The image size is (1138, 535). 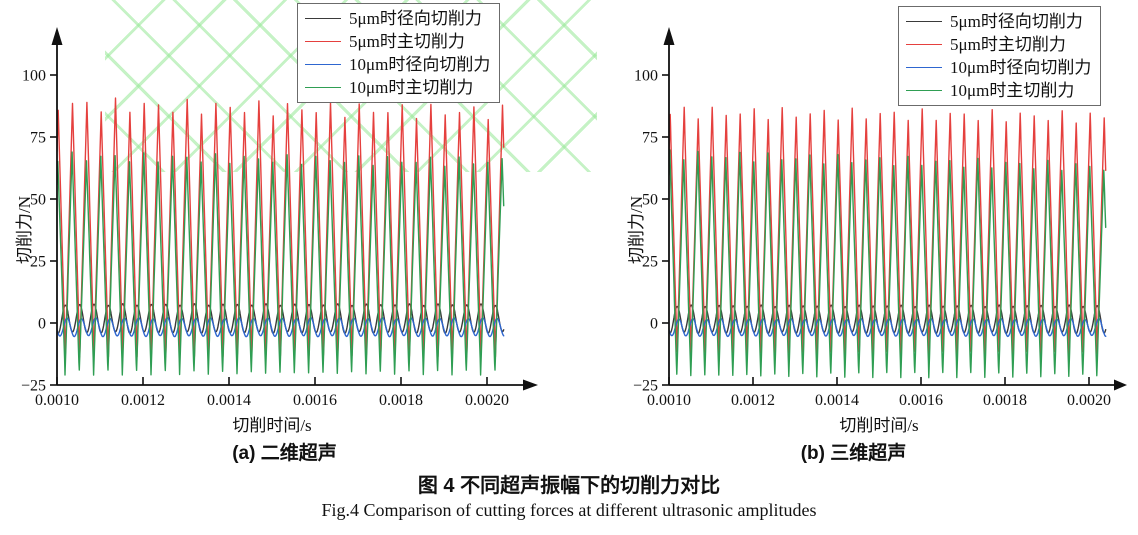 I want to click on legend-chart-b: 5μm时径向切削力 5μm时主切削力 10μm时径向切削力 10μm时主切削力, so click(x=1000, y=56).